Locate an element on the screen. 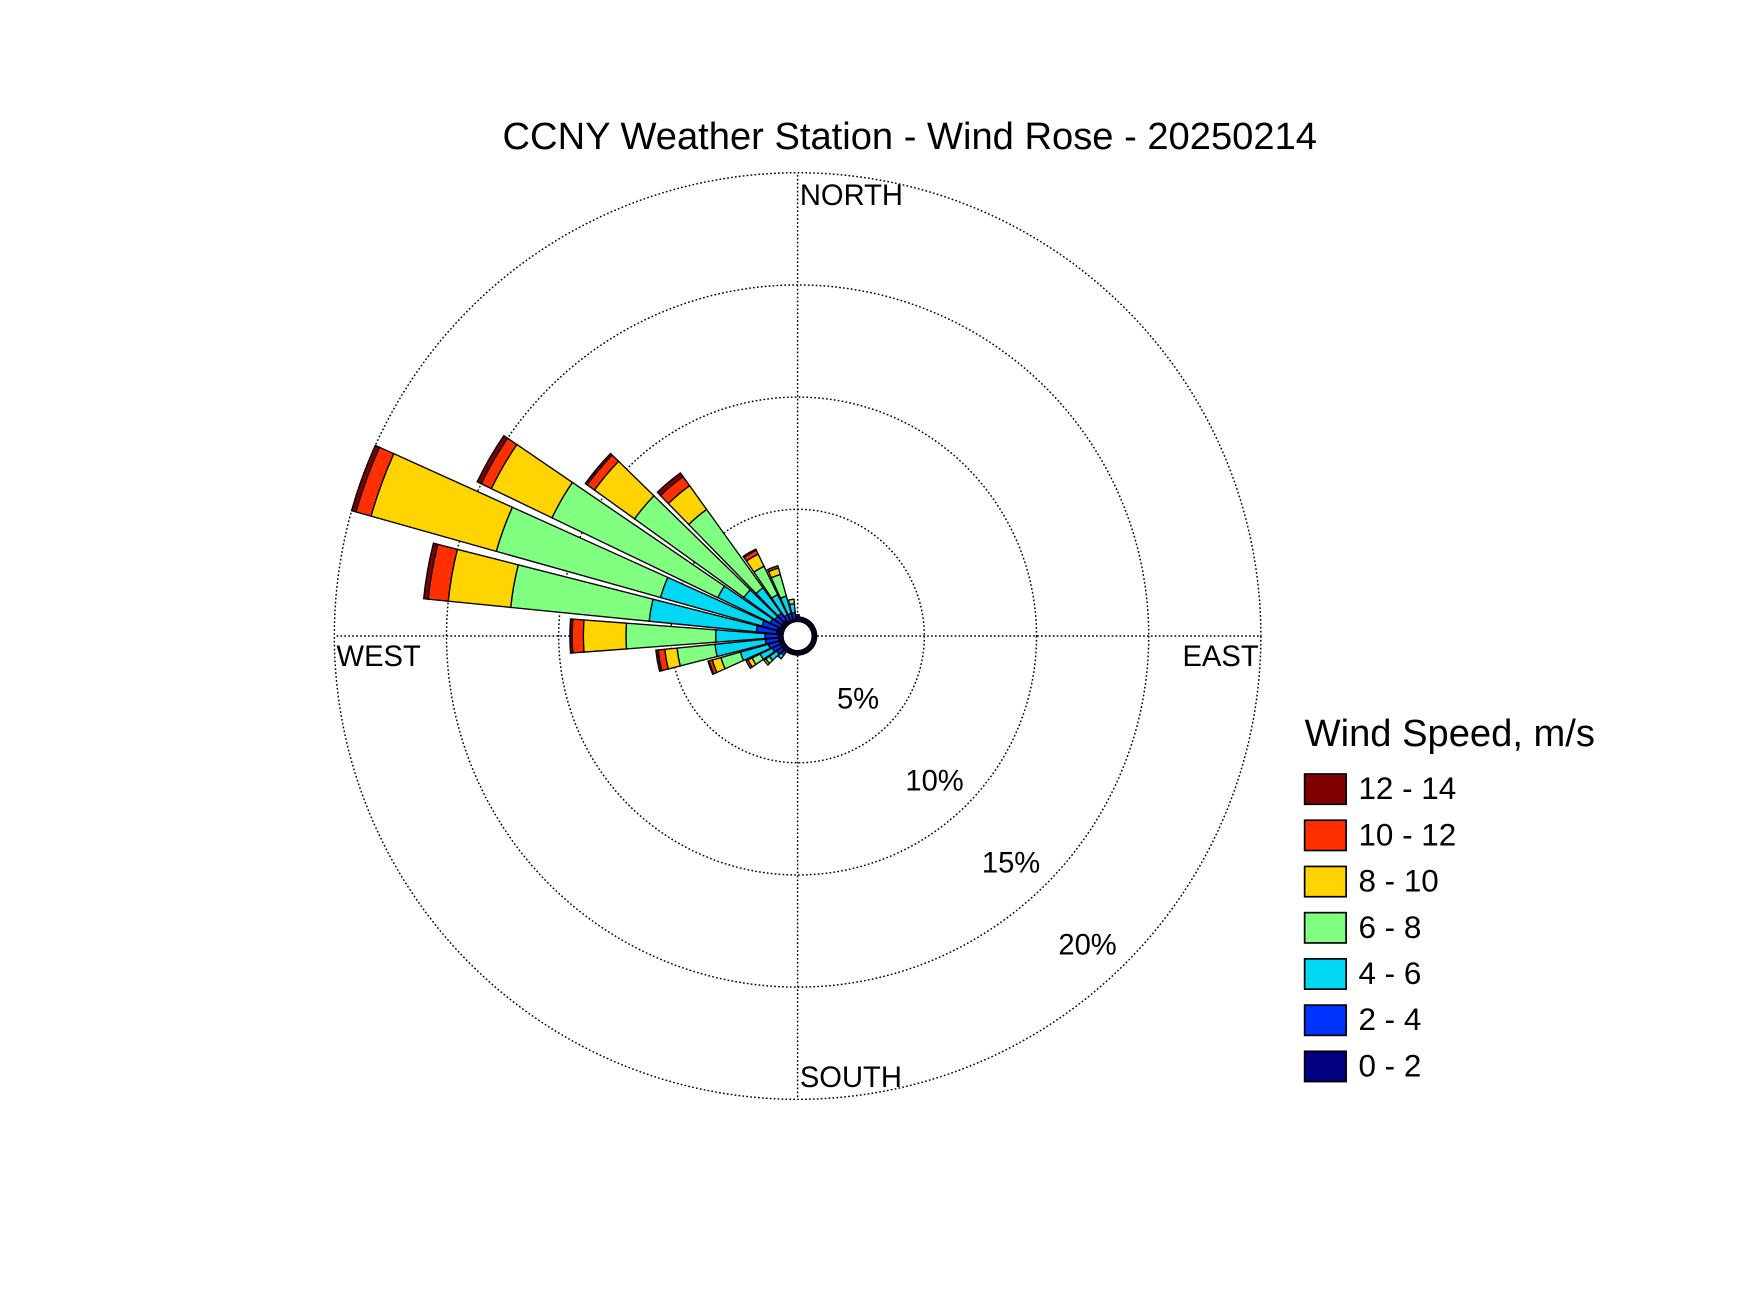 Image resolution: width=1750 pixels, height=1313 pixels. direction-label: SOUTH is located at coordinates (851, 1078).